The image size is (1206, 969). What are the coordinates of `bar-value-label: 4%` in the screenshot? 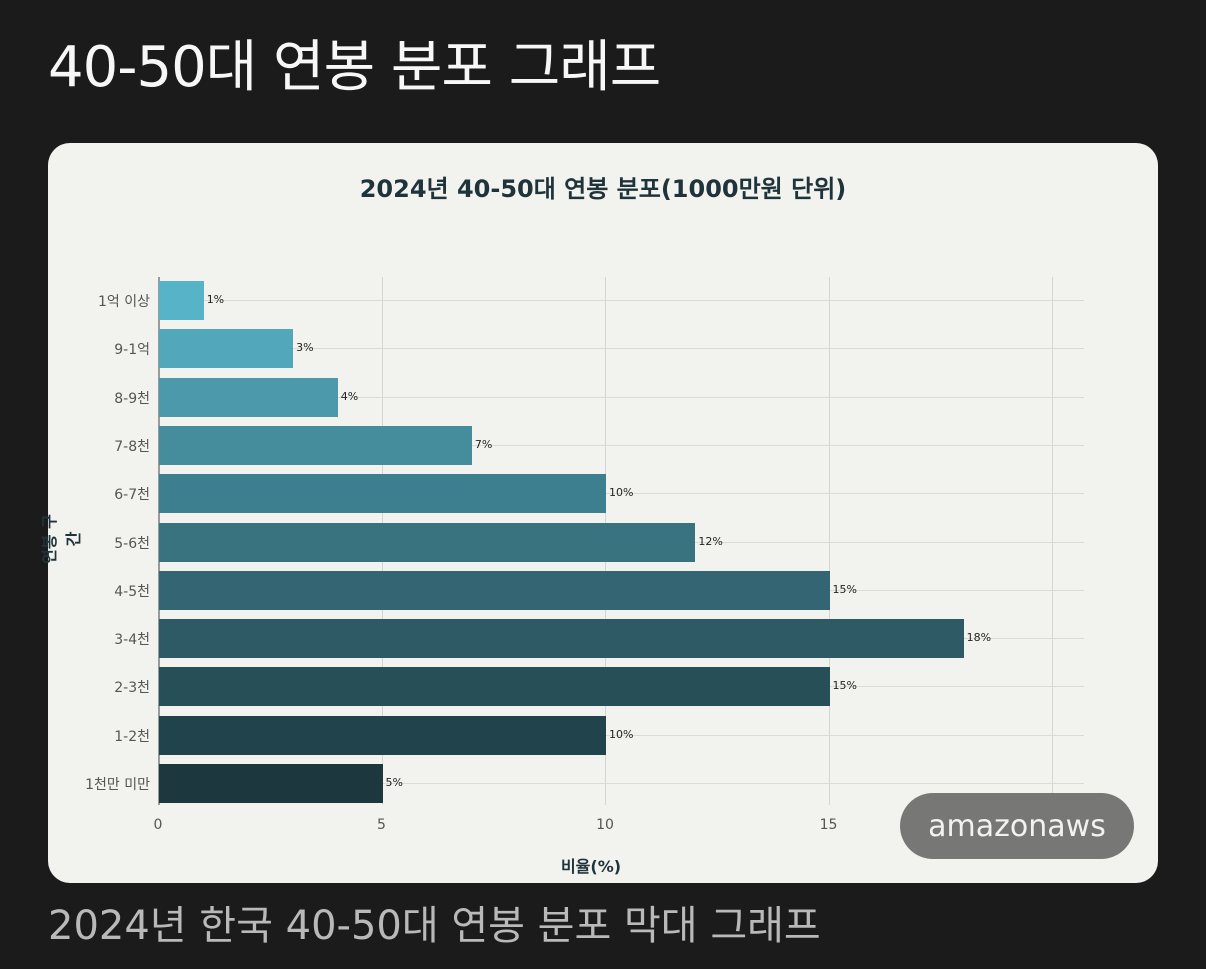 It's located at (349, 396).